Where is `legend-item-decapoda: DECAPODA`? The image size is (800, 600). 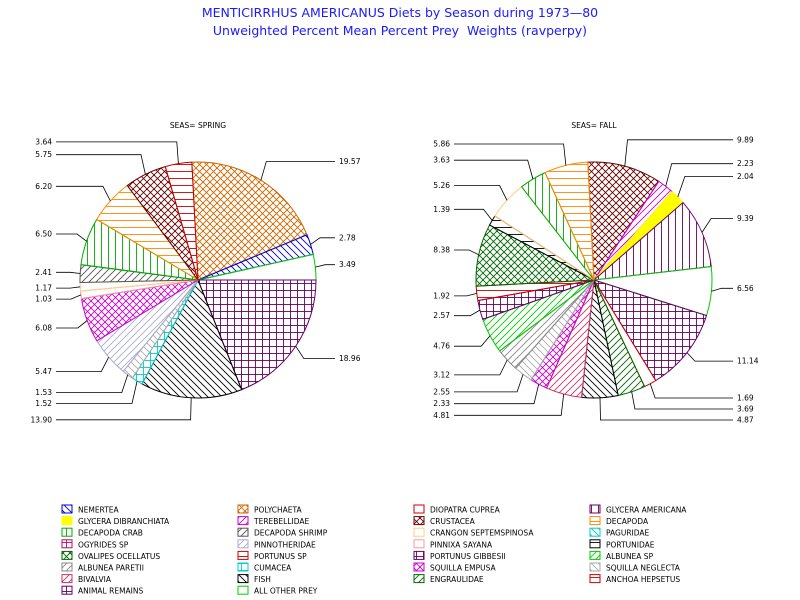
legend-item-decapoda: DECAPODA is located at coordinates (619, 521).